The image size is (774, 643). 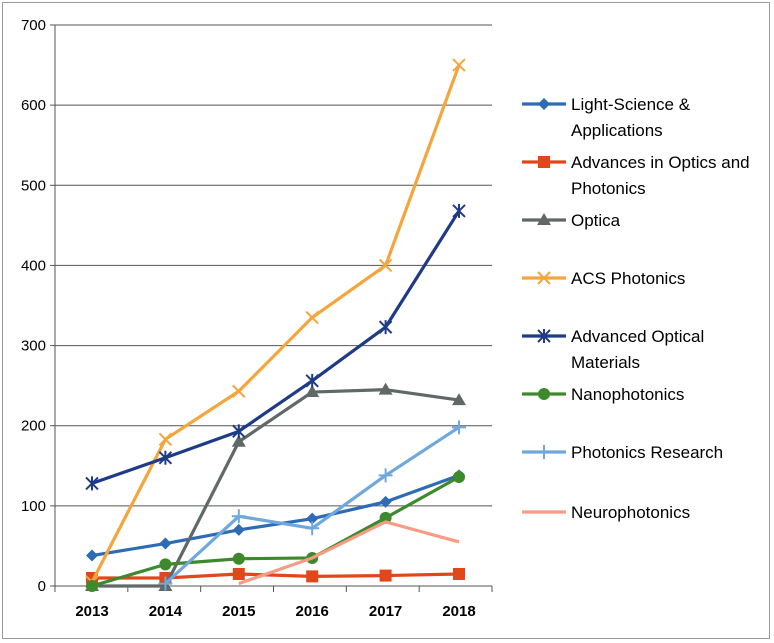 I want to click on legend-label: Applications, so click(x=617, y=130).